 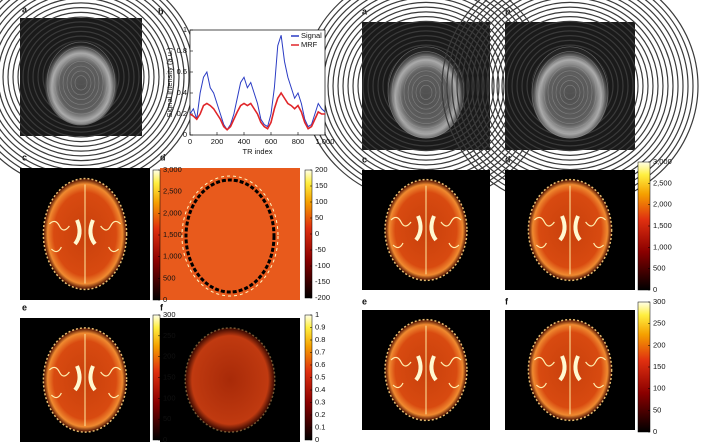 I want to click on brain-outline, so click(x=230, y=236).